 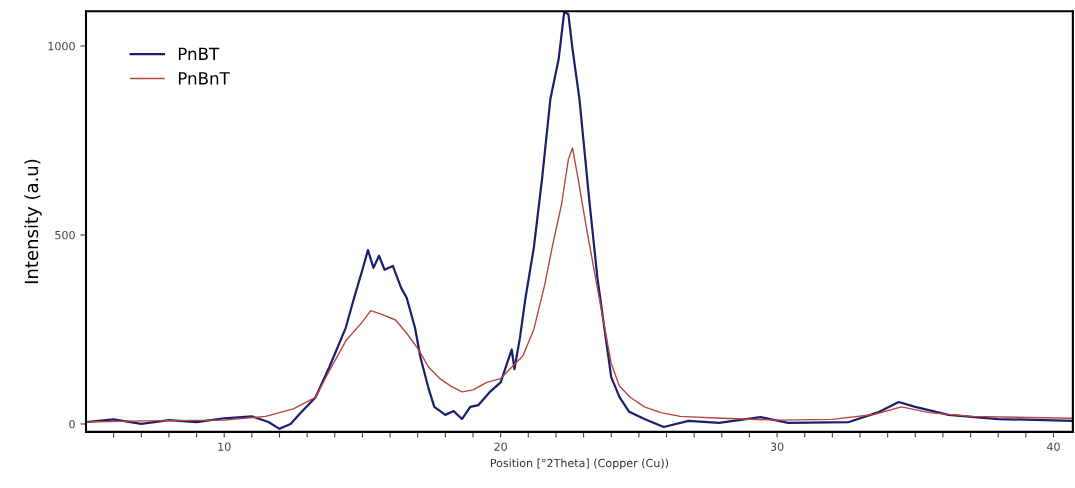 I want to click on x-tick-label: 30, so click(x=777, y=446).